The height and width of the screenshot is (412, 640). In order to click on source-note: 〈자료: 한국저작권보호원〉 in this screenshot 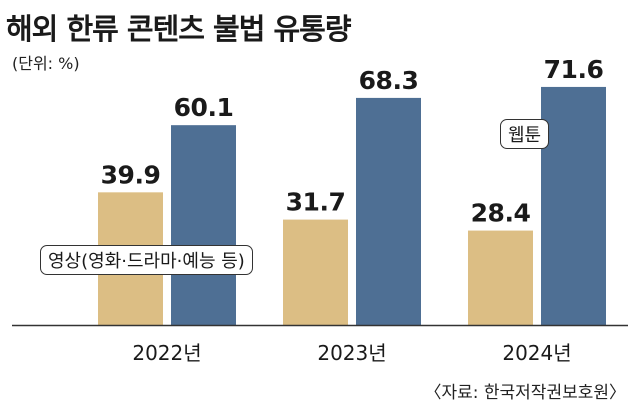, I will do `click(525, 393)`.